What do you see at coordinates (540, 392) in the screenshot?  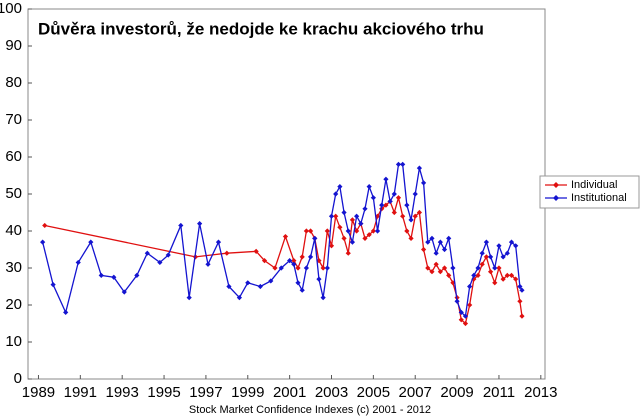 I see `x-tick-label: 2013` at bounding box center [540, 392].